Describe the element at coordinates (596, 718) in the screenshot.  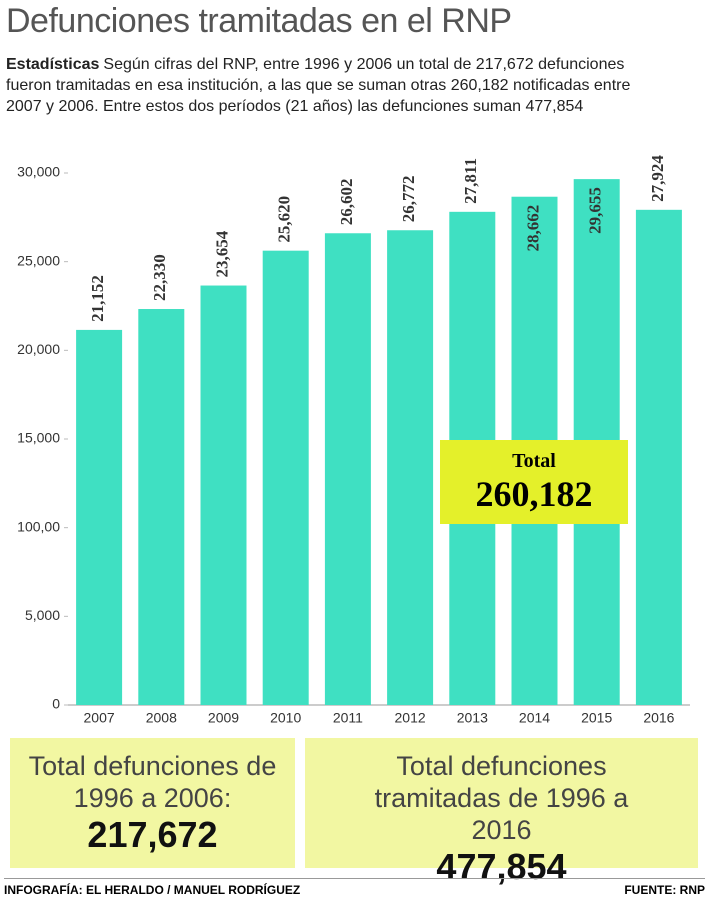
I see `x-tick-label: 2015` at that location.